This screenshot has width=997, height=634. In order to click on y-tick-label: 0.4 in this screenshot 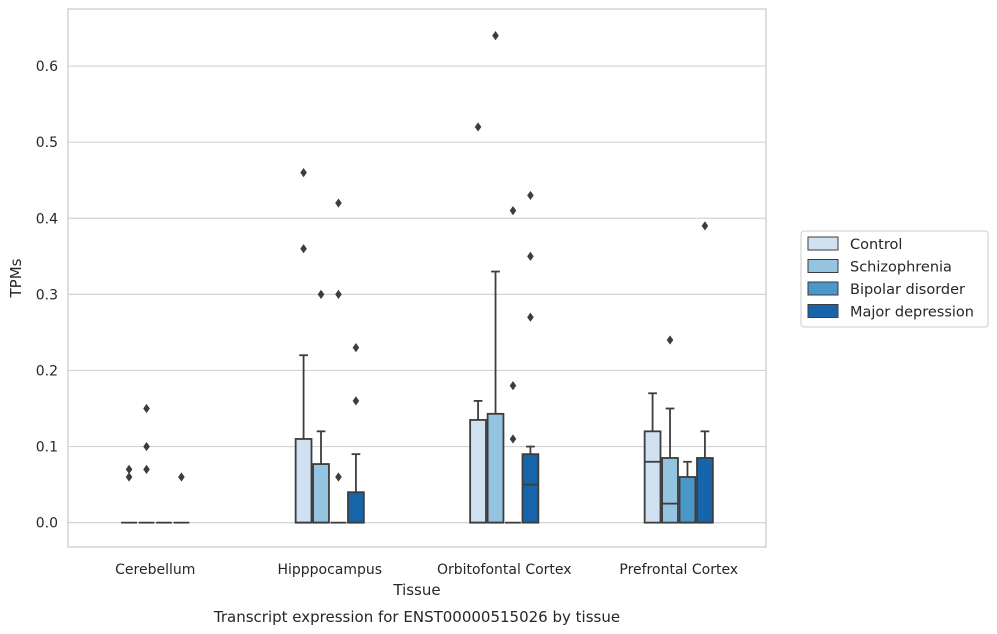, I will do `click(47, 219)`.